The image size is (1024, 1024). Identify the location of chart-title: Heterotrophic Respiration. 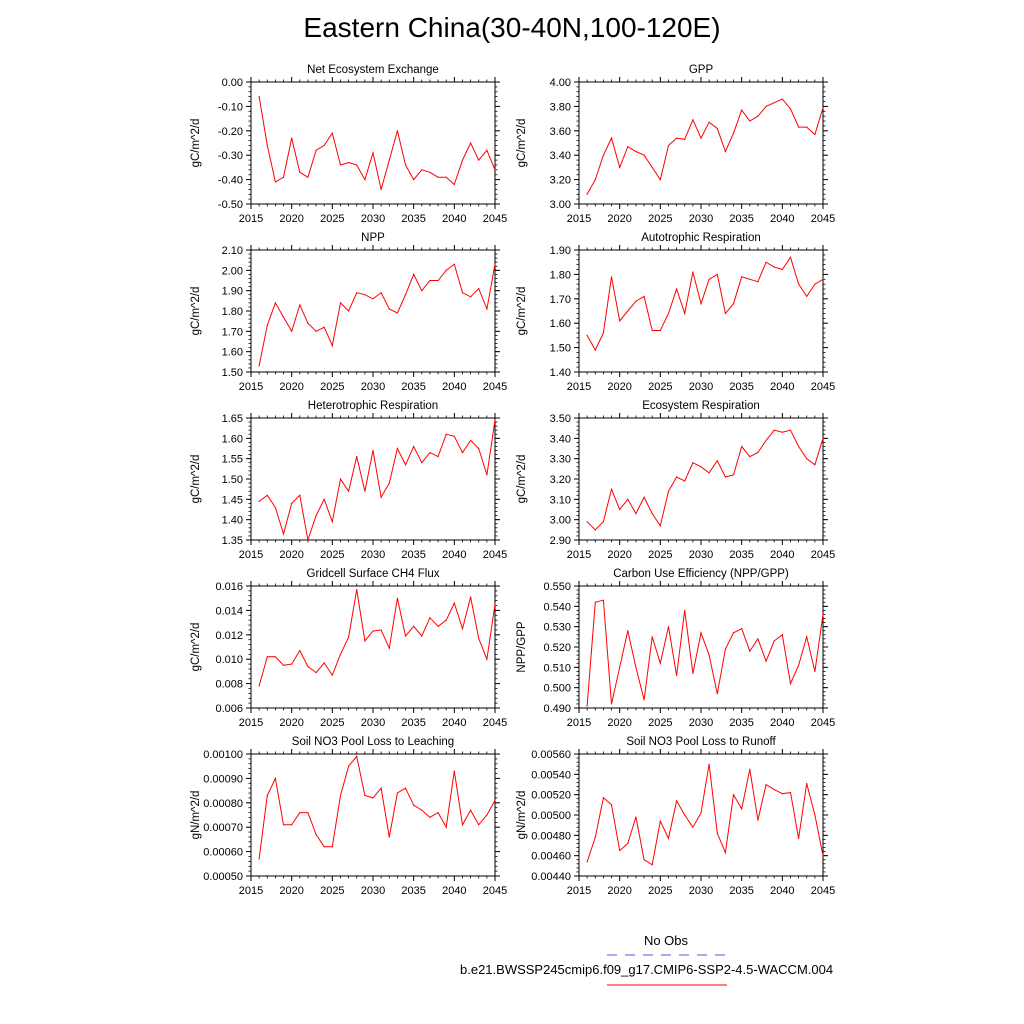
(373, 406).